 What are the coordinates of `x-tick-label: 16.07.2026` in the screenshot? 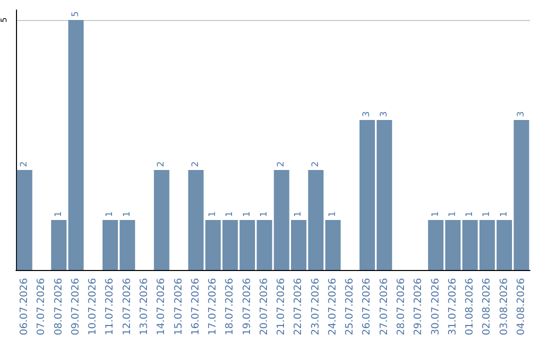 It's located at (196, 307).